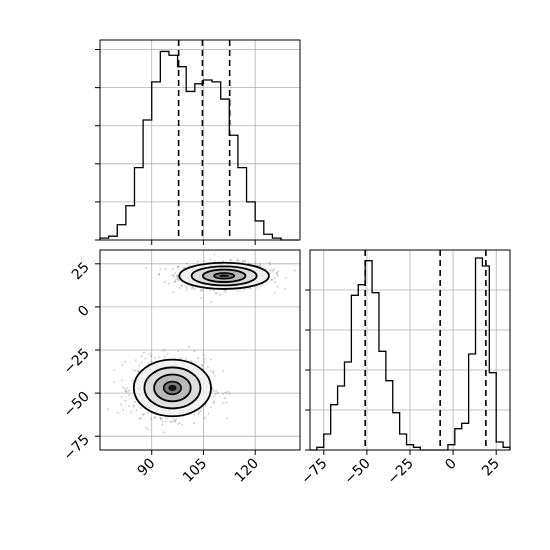 The image size is (550, 550). Describe the element at coordinates (201, 339) in the screenshot. I see `density-contours` at that location.